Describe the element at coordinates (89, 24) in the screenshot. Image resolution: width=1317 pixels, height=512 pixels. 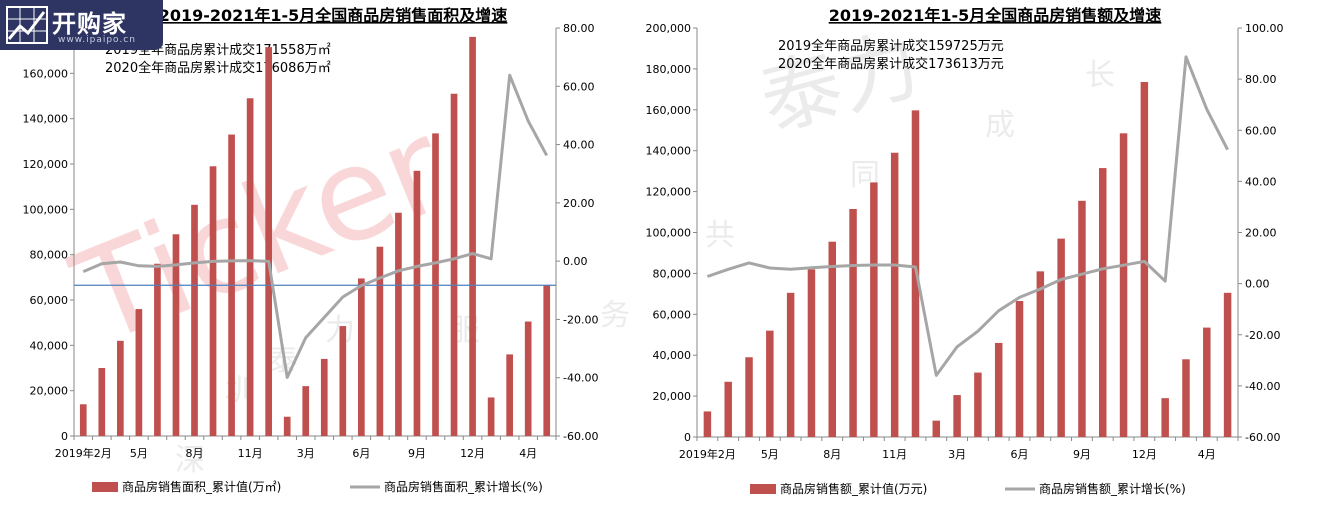
I see `logo-name: 开购家` at that location.